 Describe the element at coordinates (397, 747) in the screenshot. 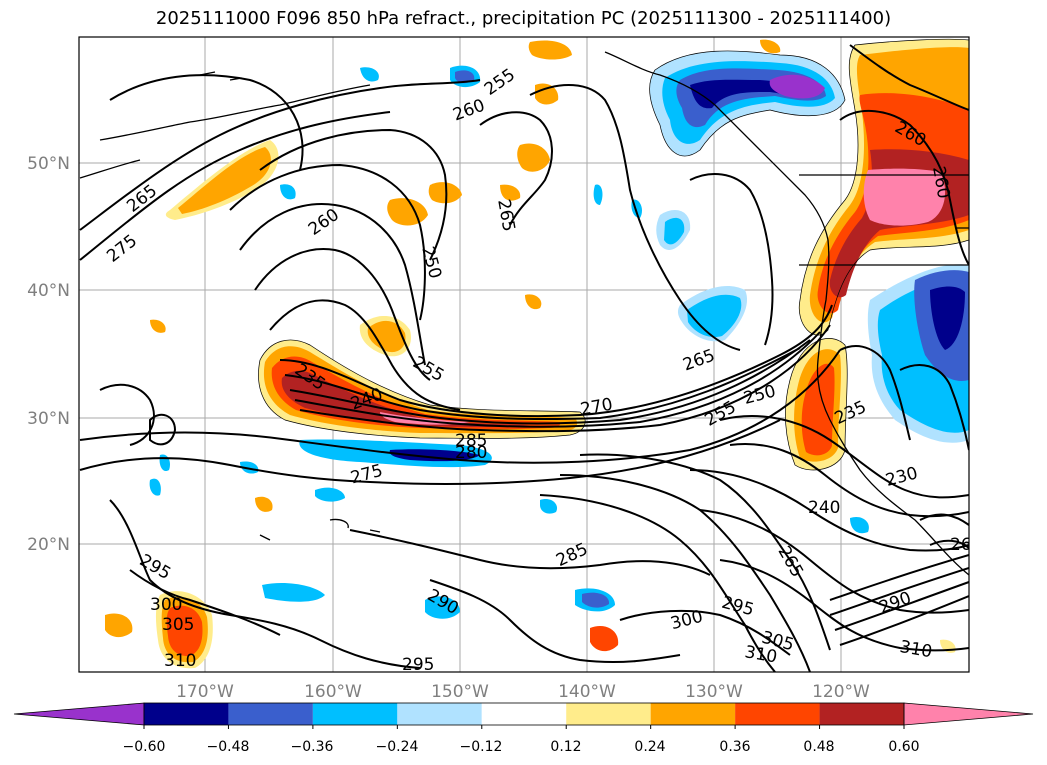

I see `colorbar-label: −0.24` at that location.